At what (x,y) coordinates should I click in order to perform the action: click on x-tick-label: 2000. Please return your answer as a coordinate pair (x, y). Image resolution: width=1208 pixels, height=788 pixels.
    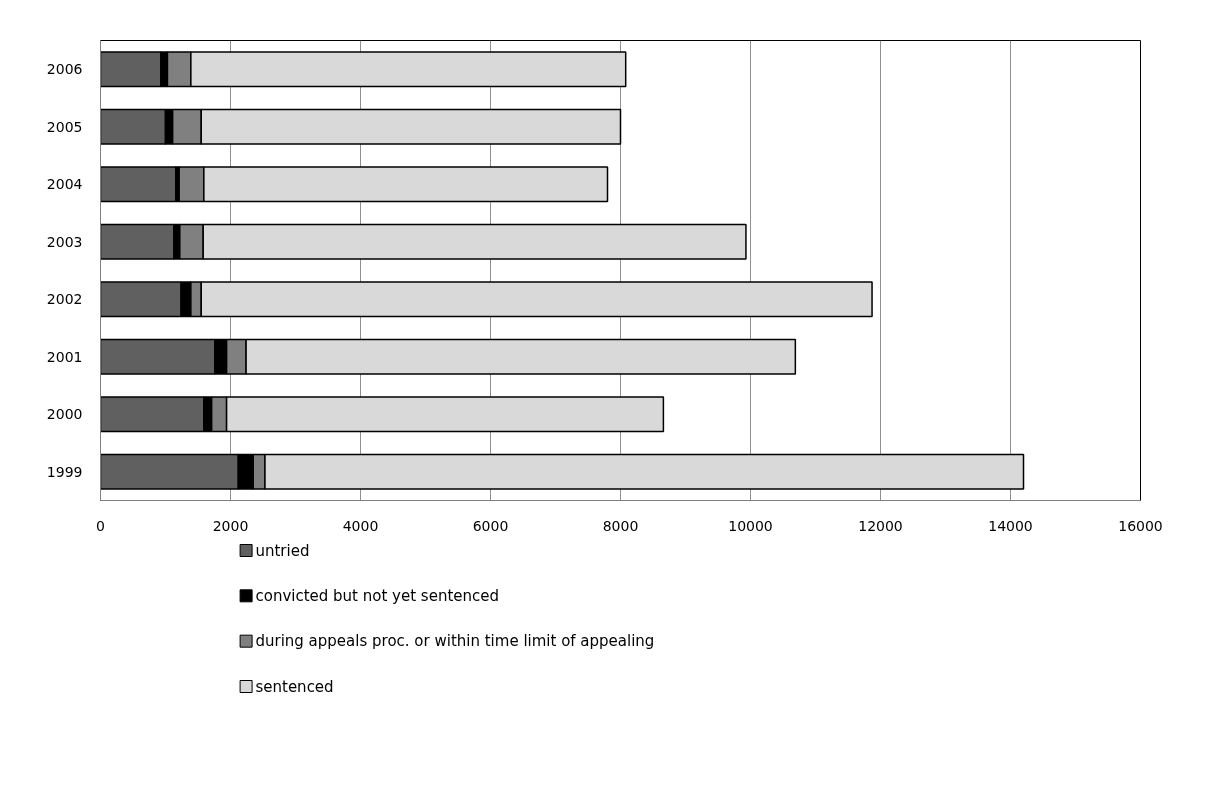
    Looking at the image, I should click on (230, 525).